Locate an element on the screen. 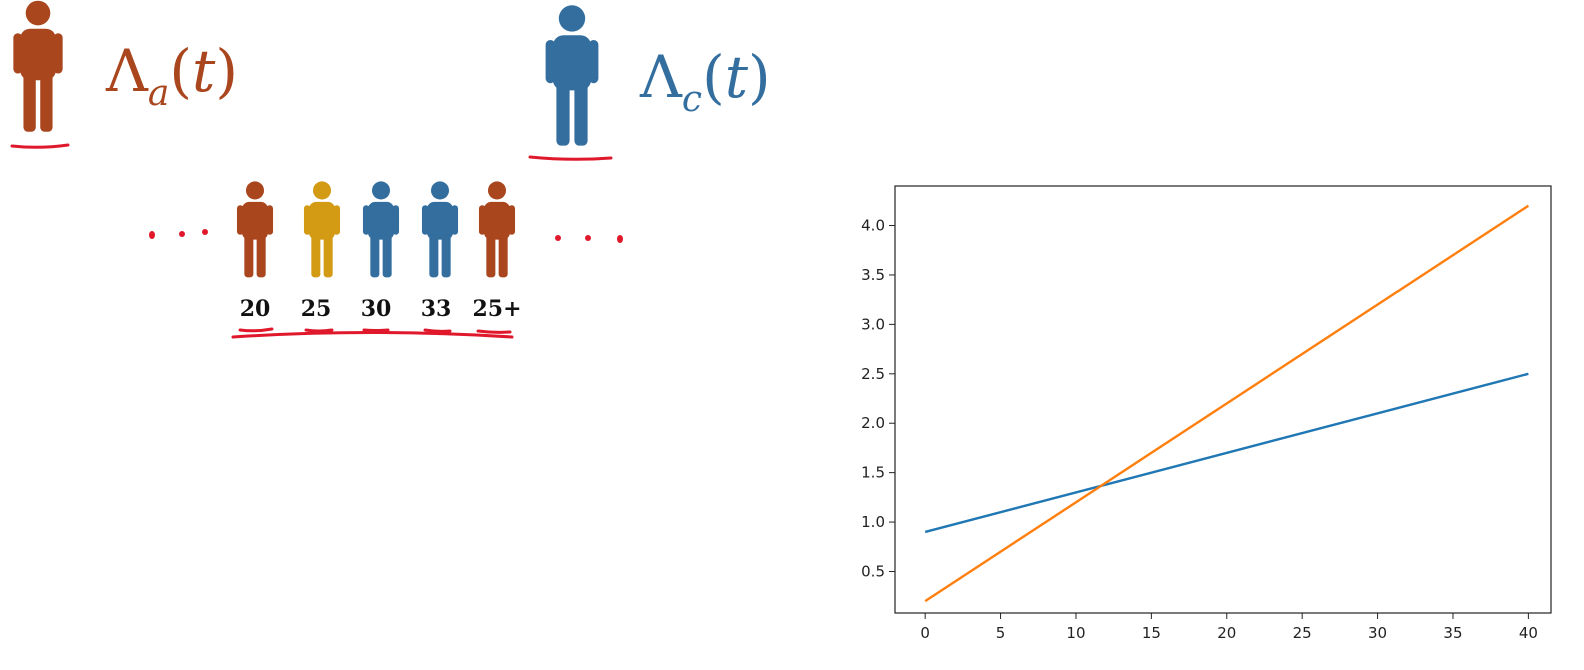 This screenshot has height=670, width=1584. x-tick-label: 40 is located at coordinates (1528, 633).